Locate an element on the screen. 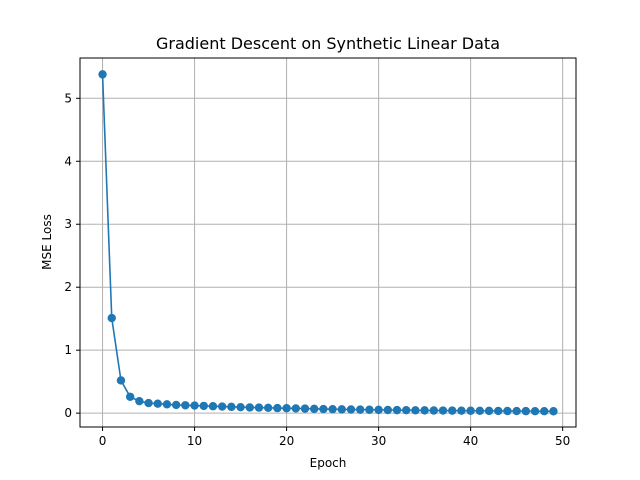 This screenshot has height=480, width=640. x-tick-label: 10 is located at coordinates (194, 441).